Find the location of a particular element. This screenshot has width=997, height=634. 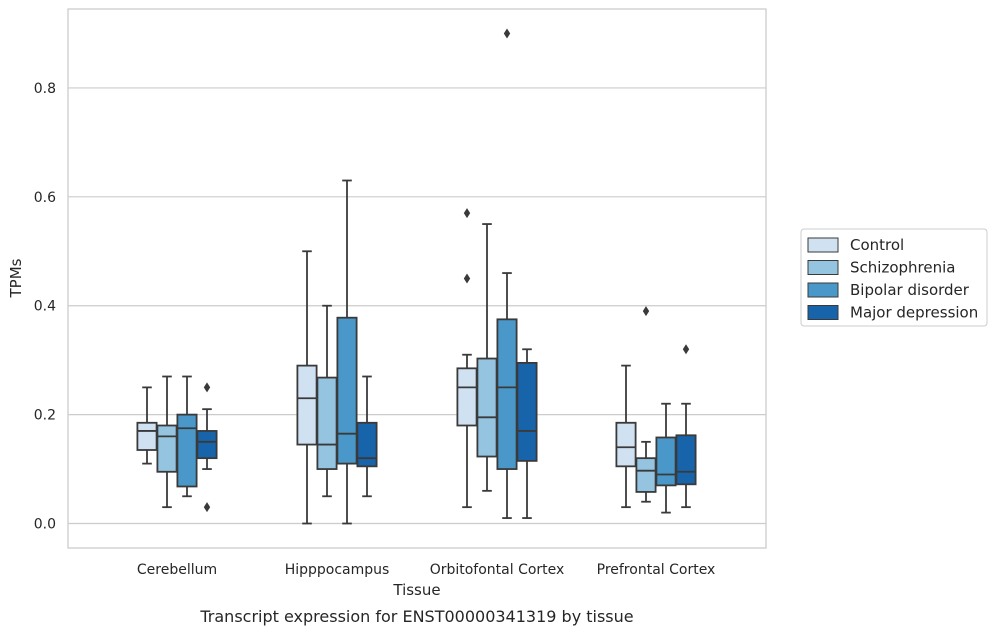

y-tick-label: 0.6 is located at coordinates (45, 198).